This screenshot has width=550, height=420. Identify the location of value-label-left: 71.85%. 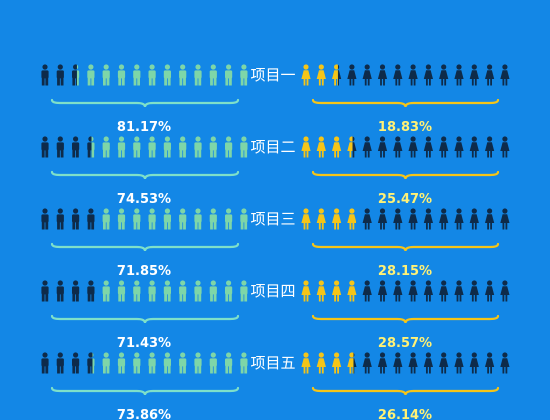
(144, 271).